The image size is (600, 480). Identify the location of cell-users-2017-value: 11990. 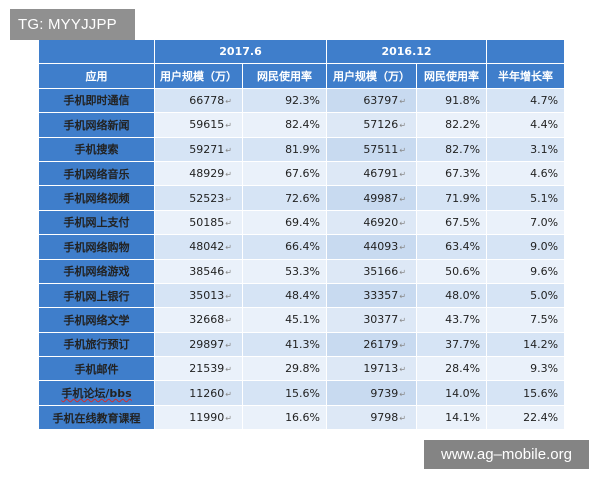
(207, 418).